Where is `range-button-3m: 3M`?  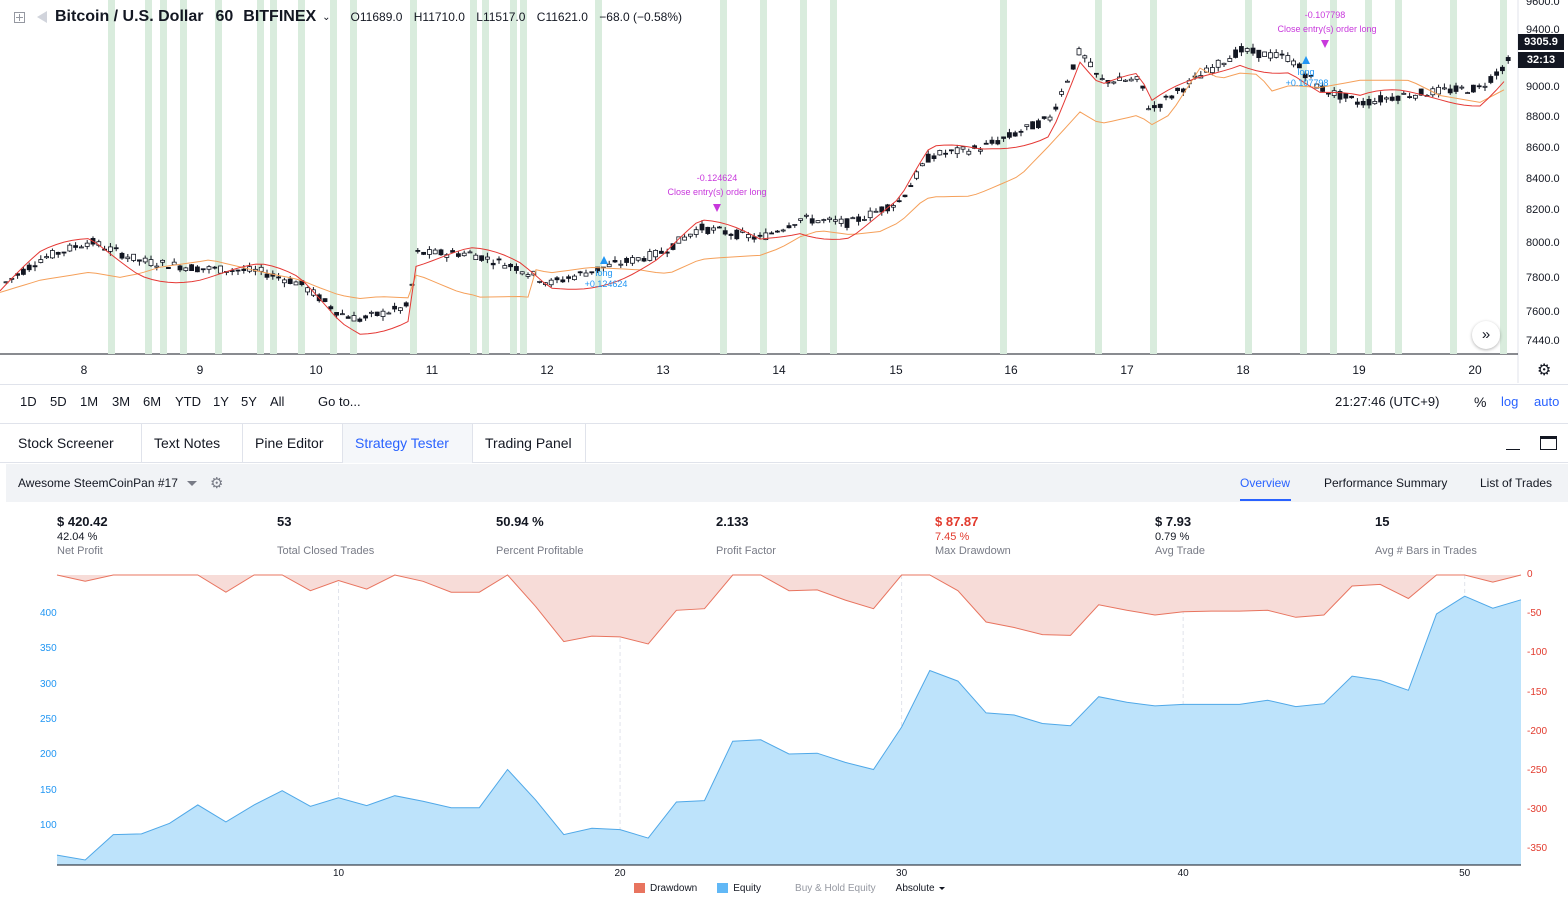 range-button-3m: 3M is located at coordinates (121, 401).